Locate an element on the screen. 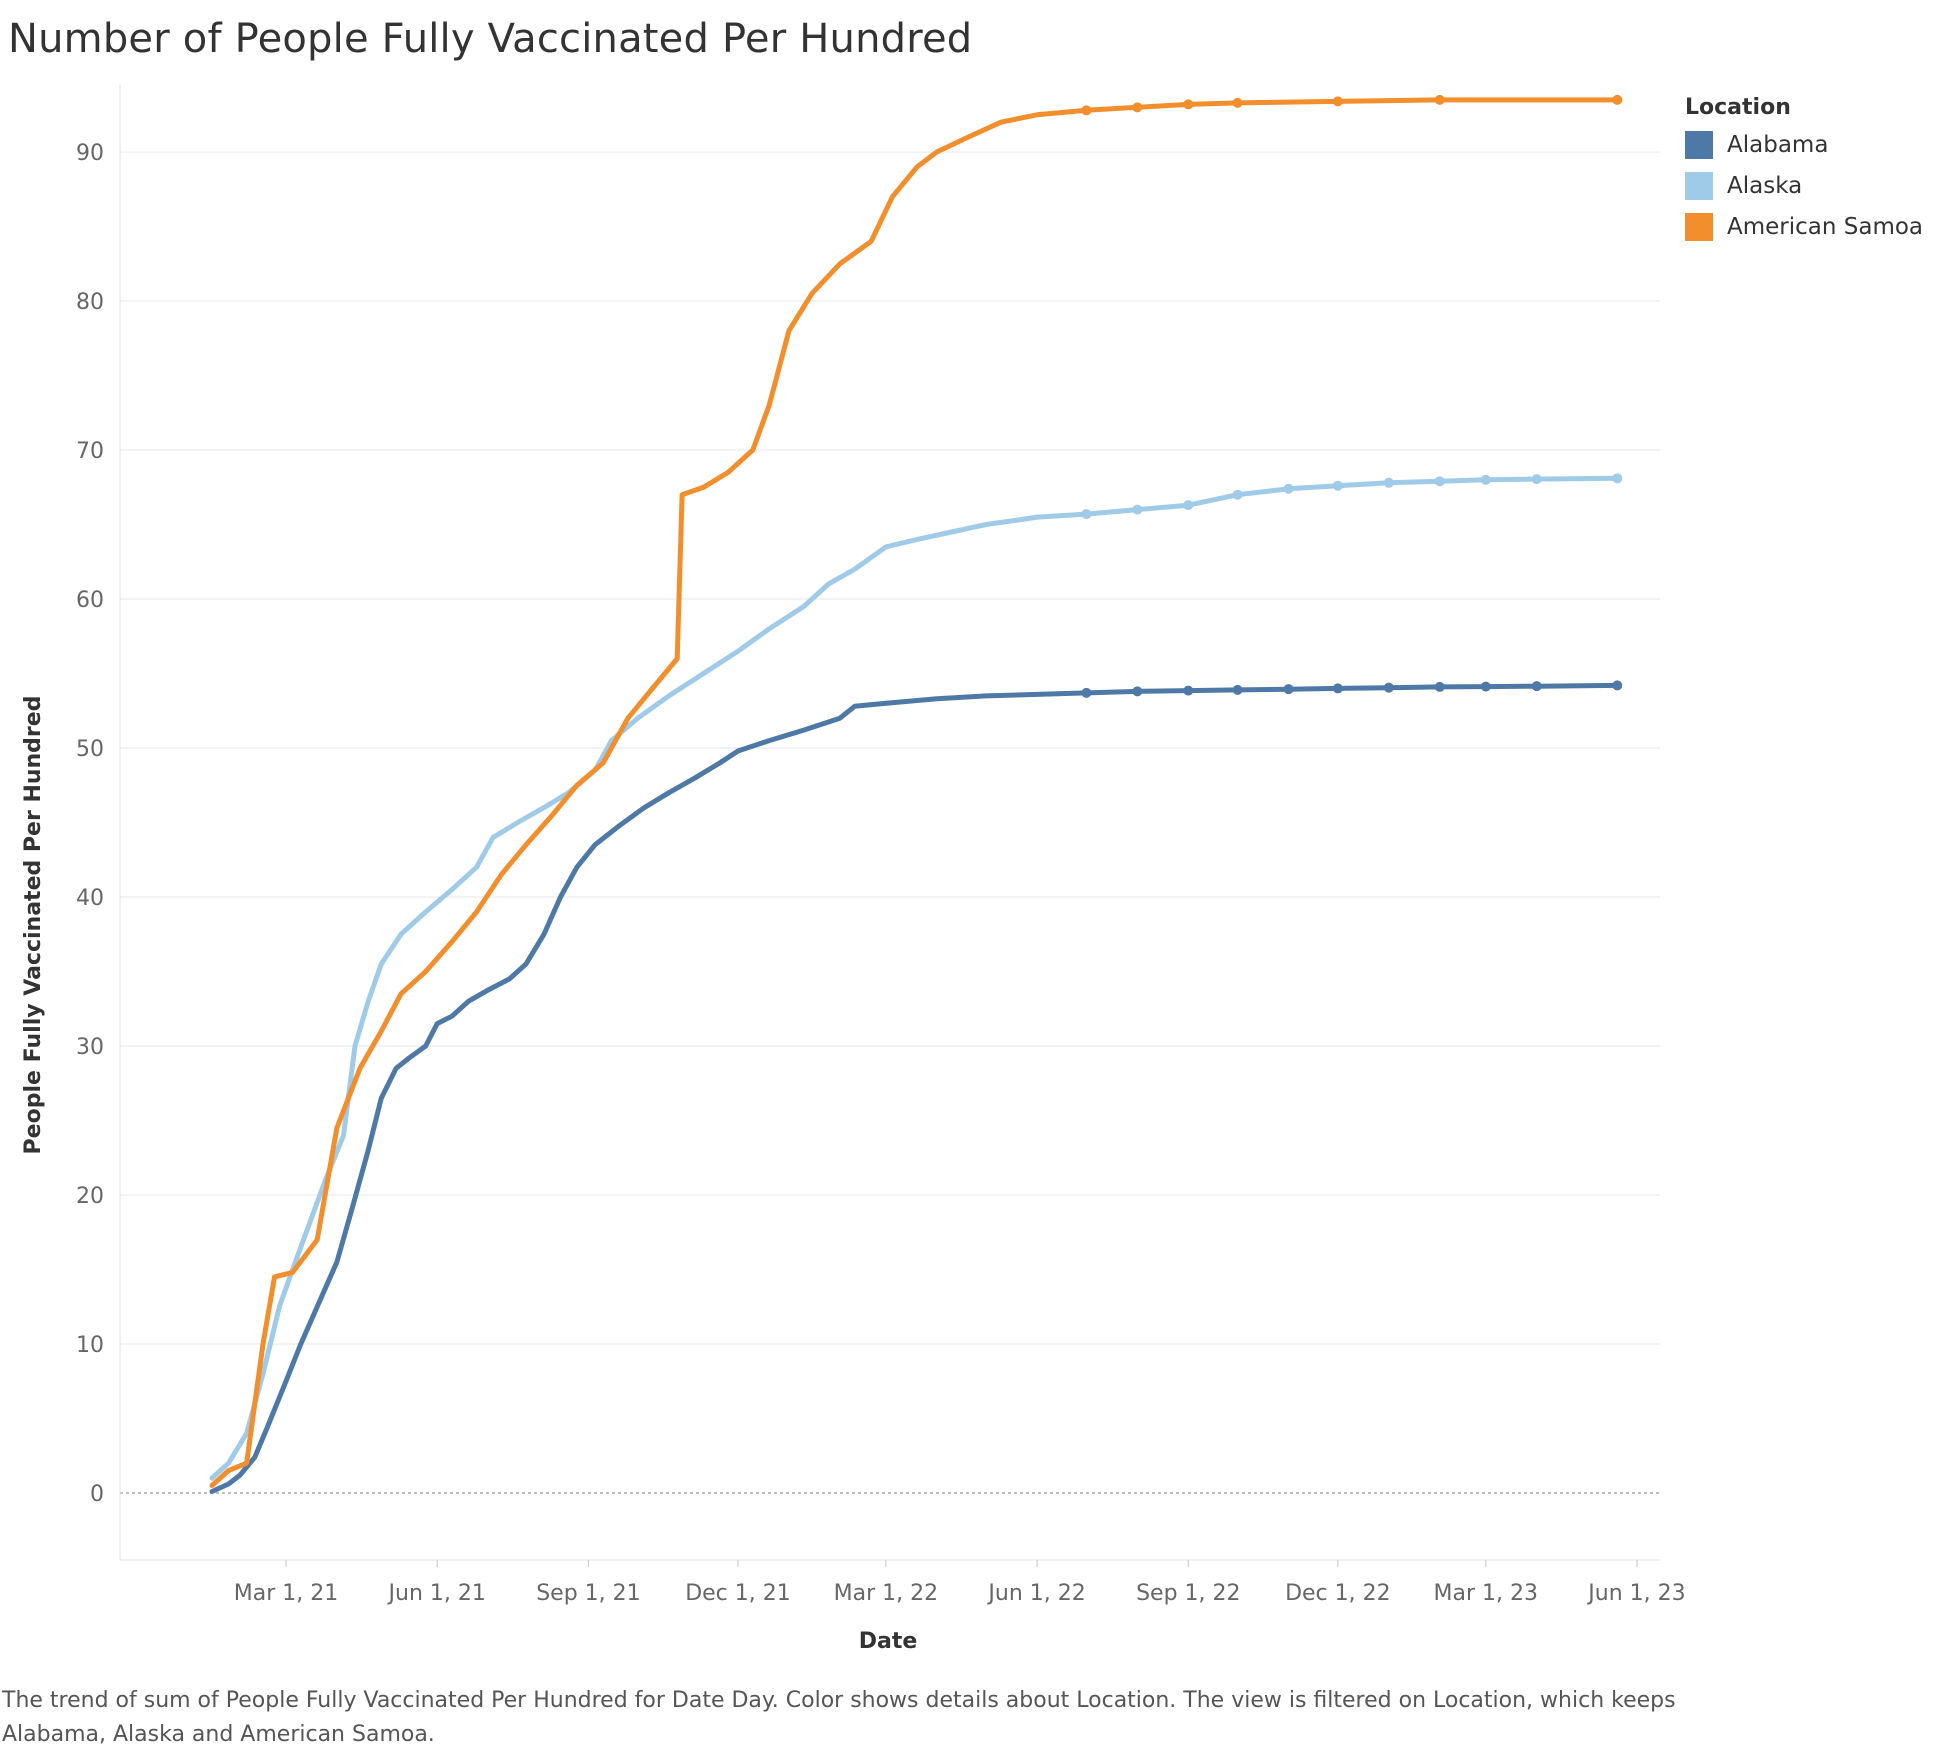  x-tick-label: Dec 1, 22 is located at coordinates (1338, 1593).